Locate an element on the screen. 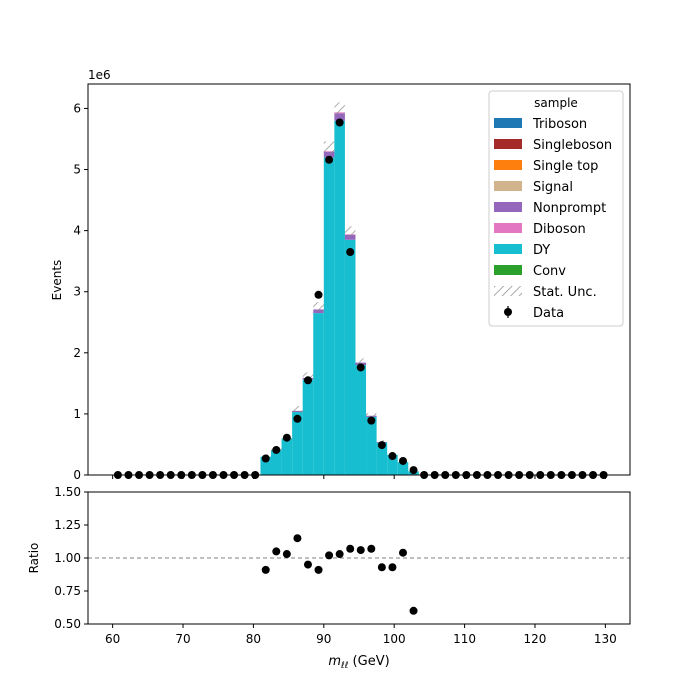  legend-label: Single top is located at coordinates (565, 166).